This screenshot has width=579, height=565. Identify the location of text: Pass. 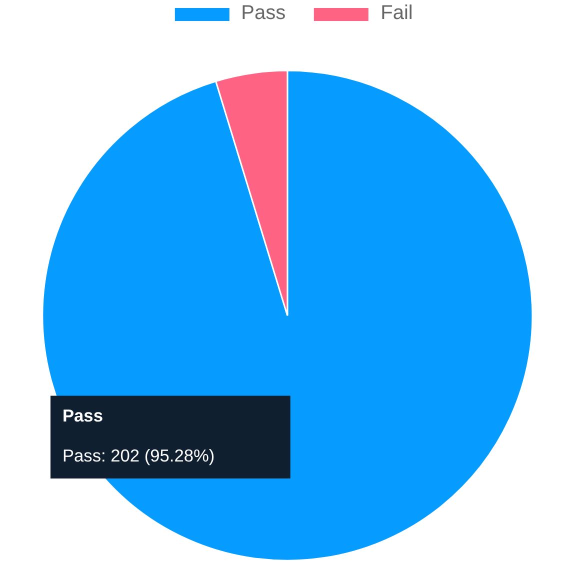
(82, 416).